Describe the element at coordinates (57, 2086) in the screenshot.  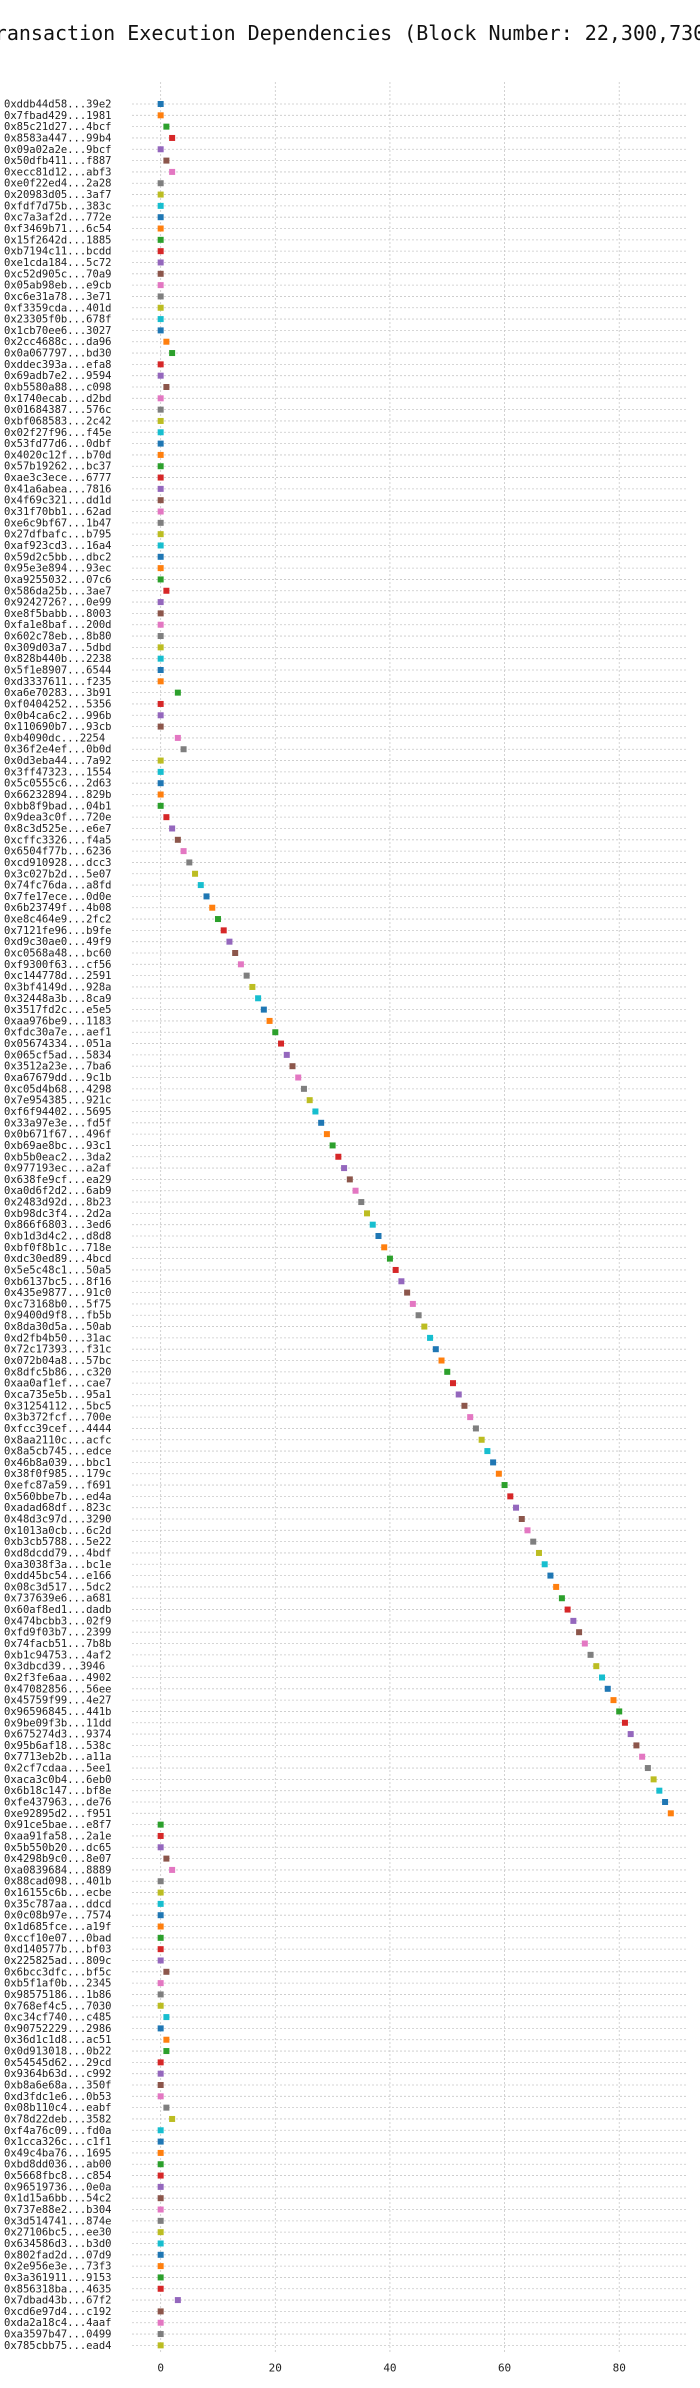
I see `transaction-label: 0xb8a6e68a...350f` at that location.